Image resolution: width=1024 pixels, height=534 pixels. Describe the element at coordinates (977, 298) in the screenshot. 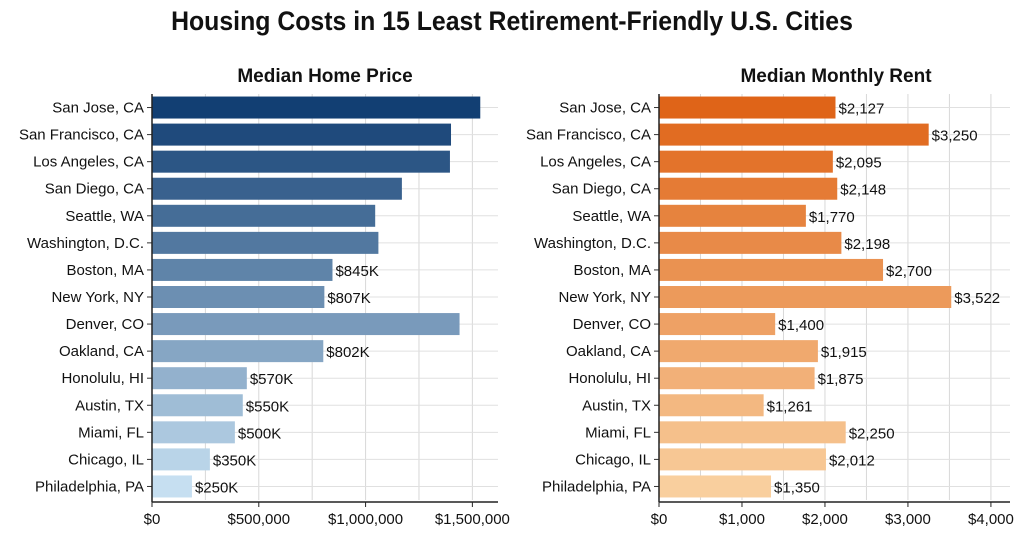

I see `data-label: $3,522` at that location.